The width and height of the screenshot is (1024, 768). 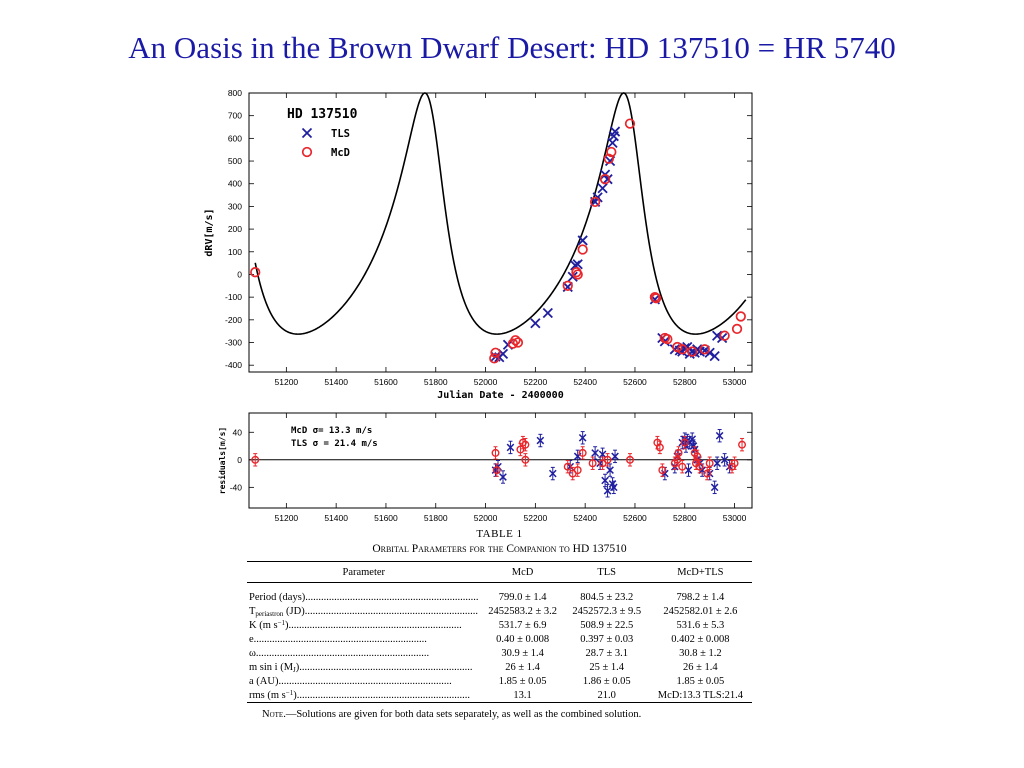 What do you see at coordinates (499, 534) in the screenshot?
I see `table-label: TABLE 1` at bounding box center [499, 534].